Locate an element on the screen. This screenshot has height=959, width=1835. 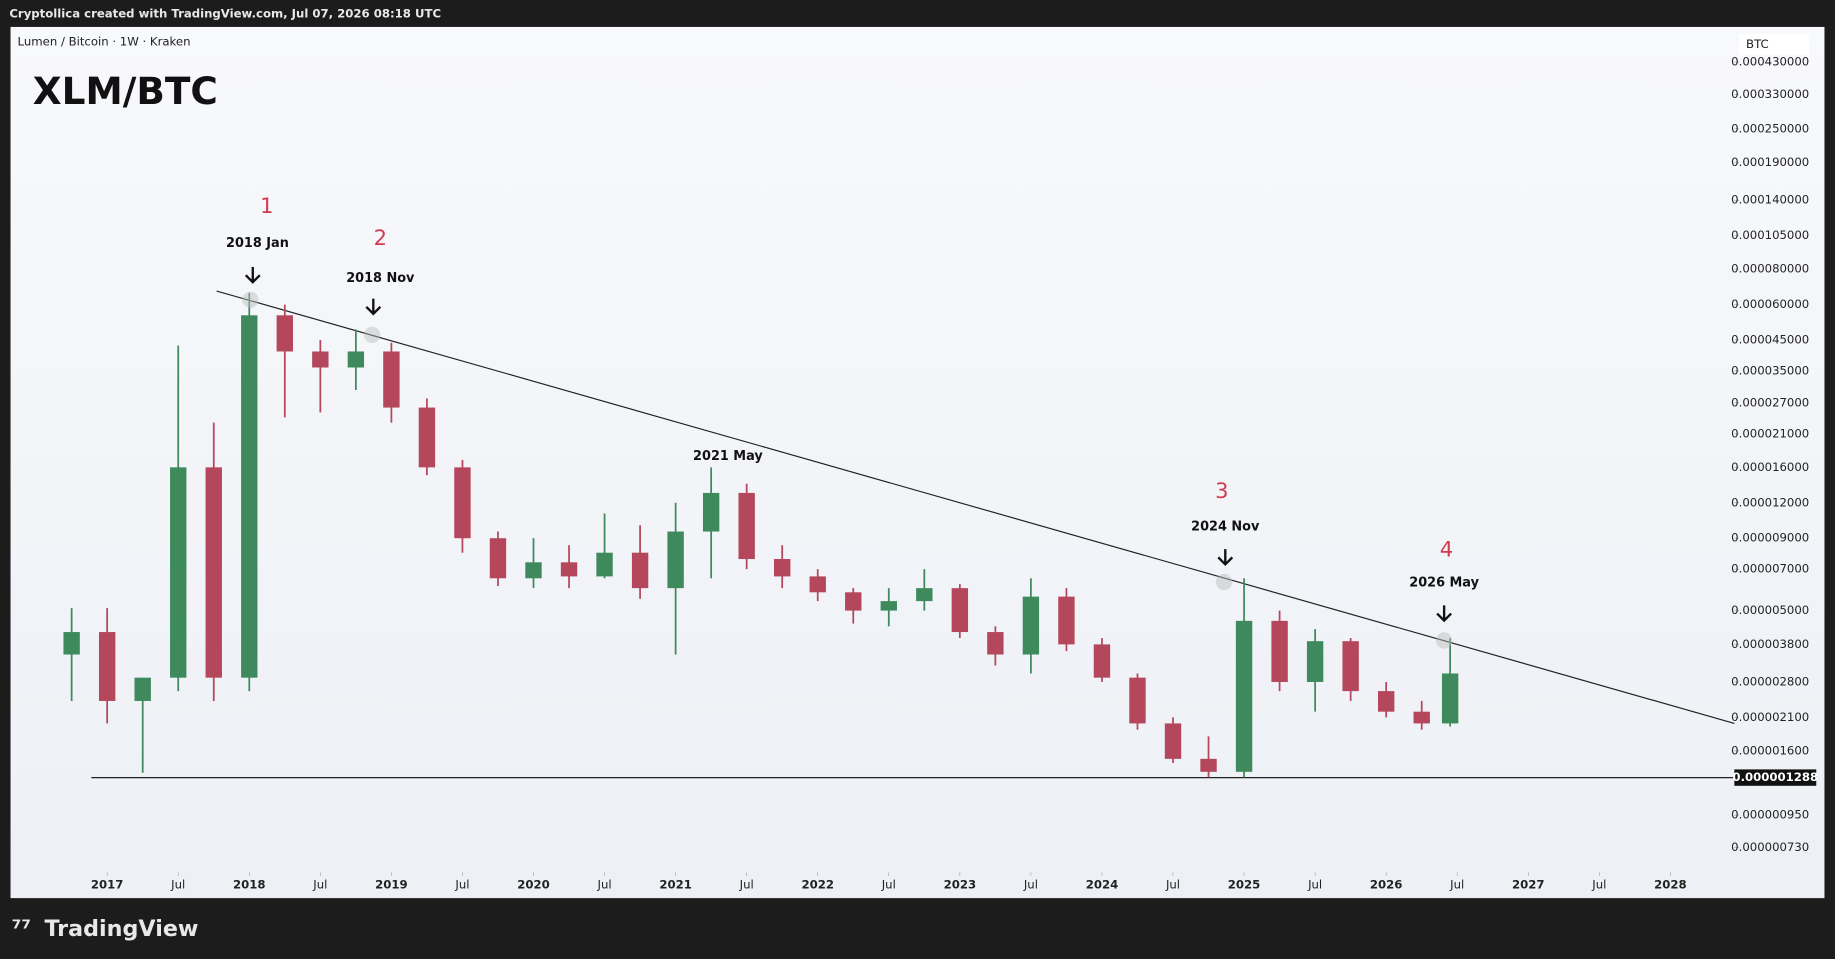
y-tick-label: 0.000045000 is located at coordinates (1770, 340).